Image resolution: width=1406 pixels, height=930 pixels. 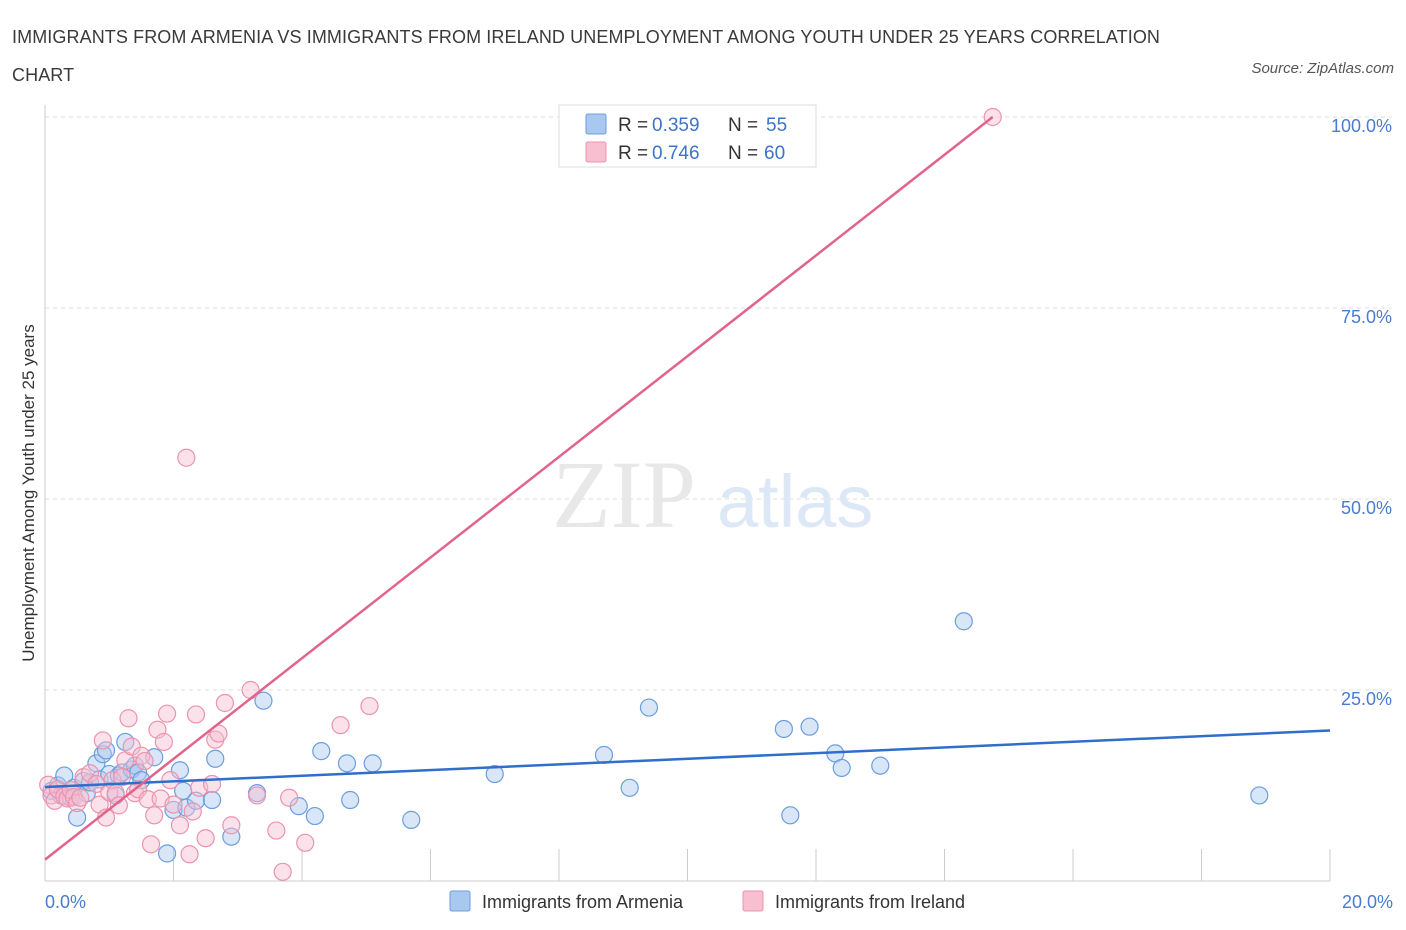 What do you see at coordinates (624, 494) in the screenshot?
I see `watermark-zip: ZIP` at bounding box center [624, 494].